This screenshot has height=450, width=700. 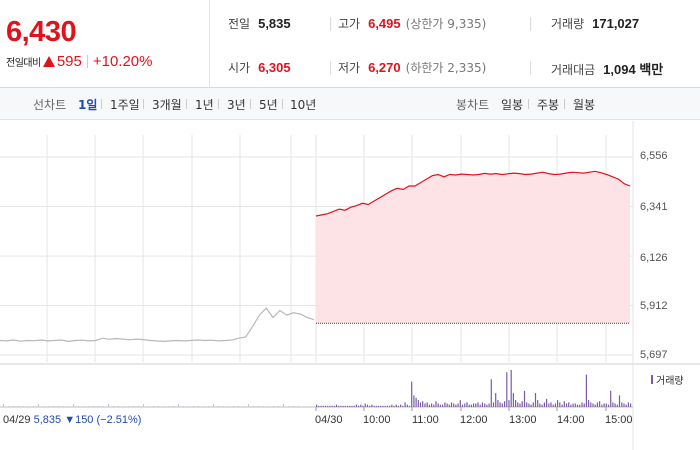 What do you see at coordinates (236, 105) in the screenshot?
I see `period-tab-3y: 3년` at bounding box center [236, 105].